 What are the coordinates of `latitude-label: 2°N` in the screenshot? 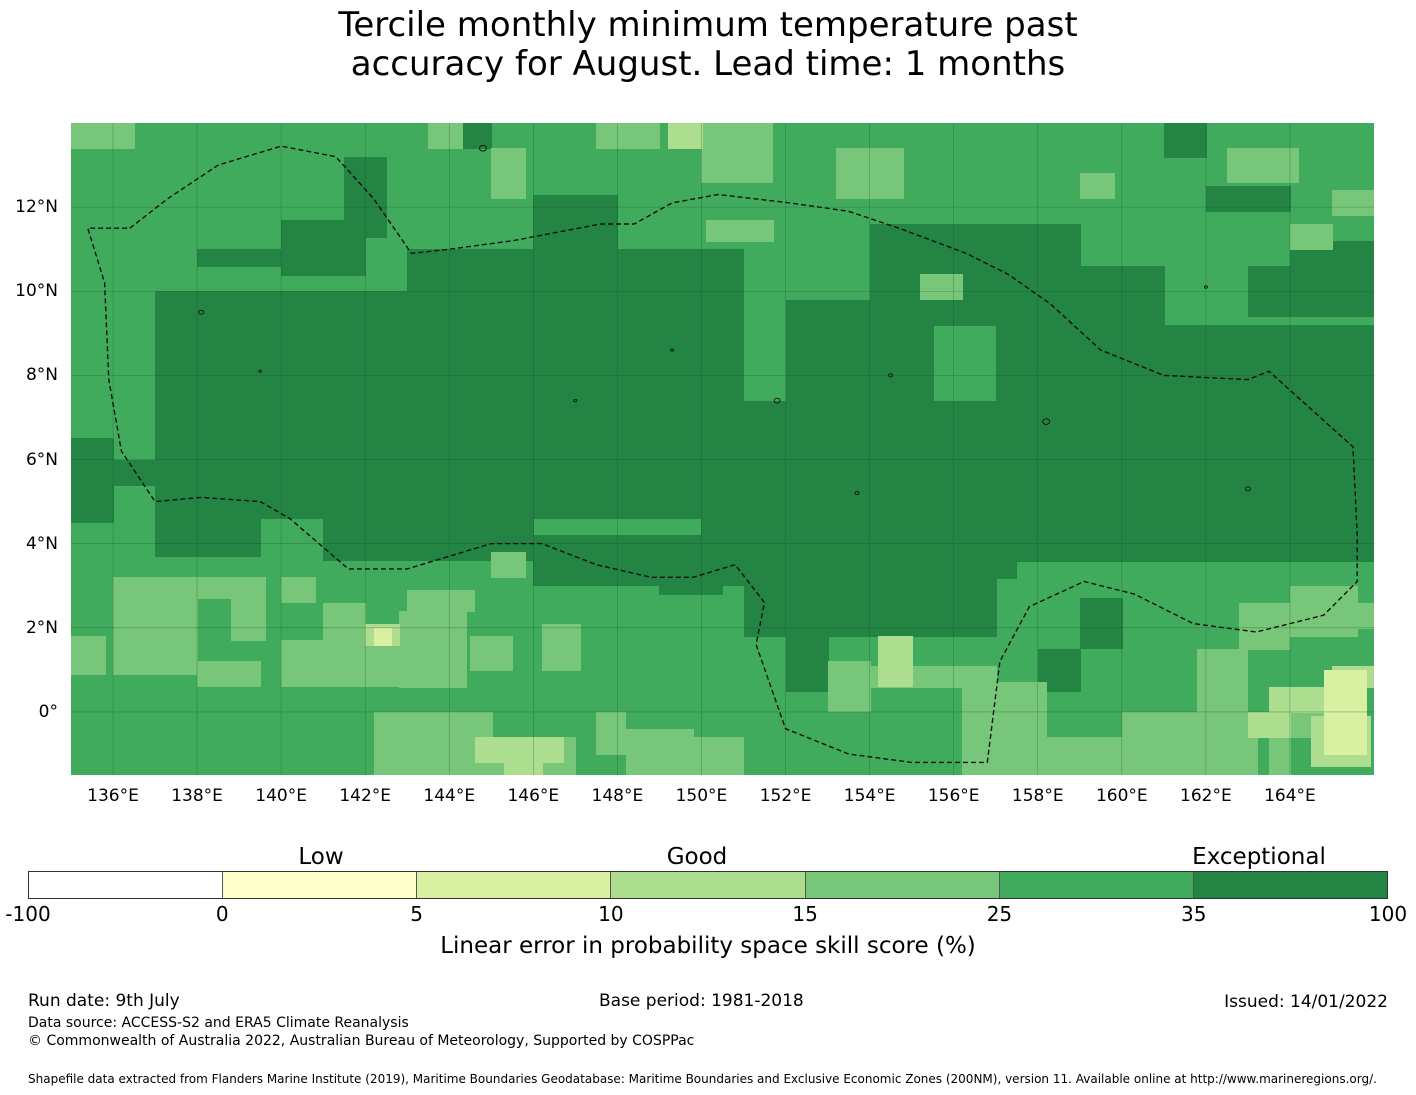 It's located at (41, 627).